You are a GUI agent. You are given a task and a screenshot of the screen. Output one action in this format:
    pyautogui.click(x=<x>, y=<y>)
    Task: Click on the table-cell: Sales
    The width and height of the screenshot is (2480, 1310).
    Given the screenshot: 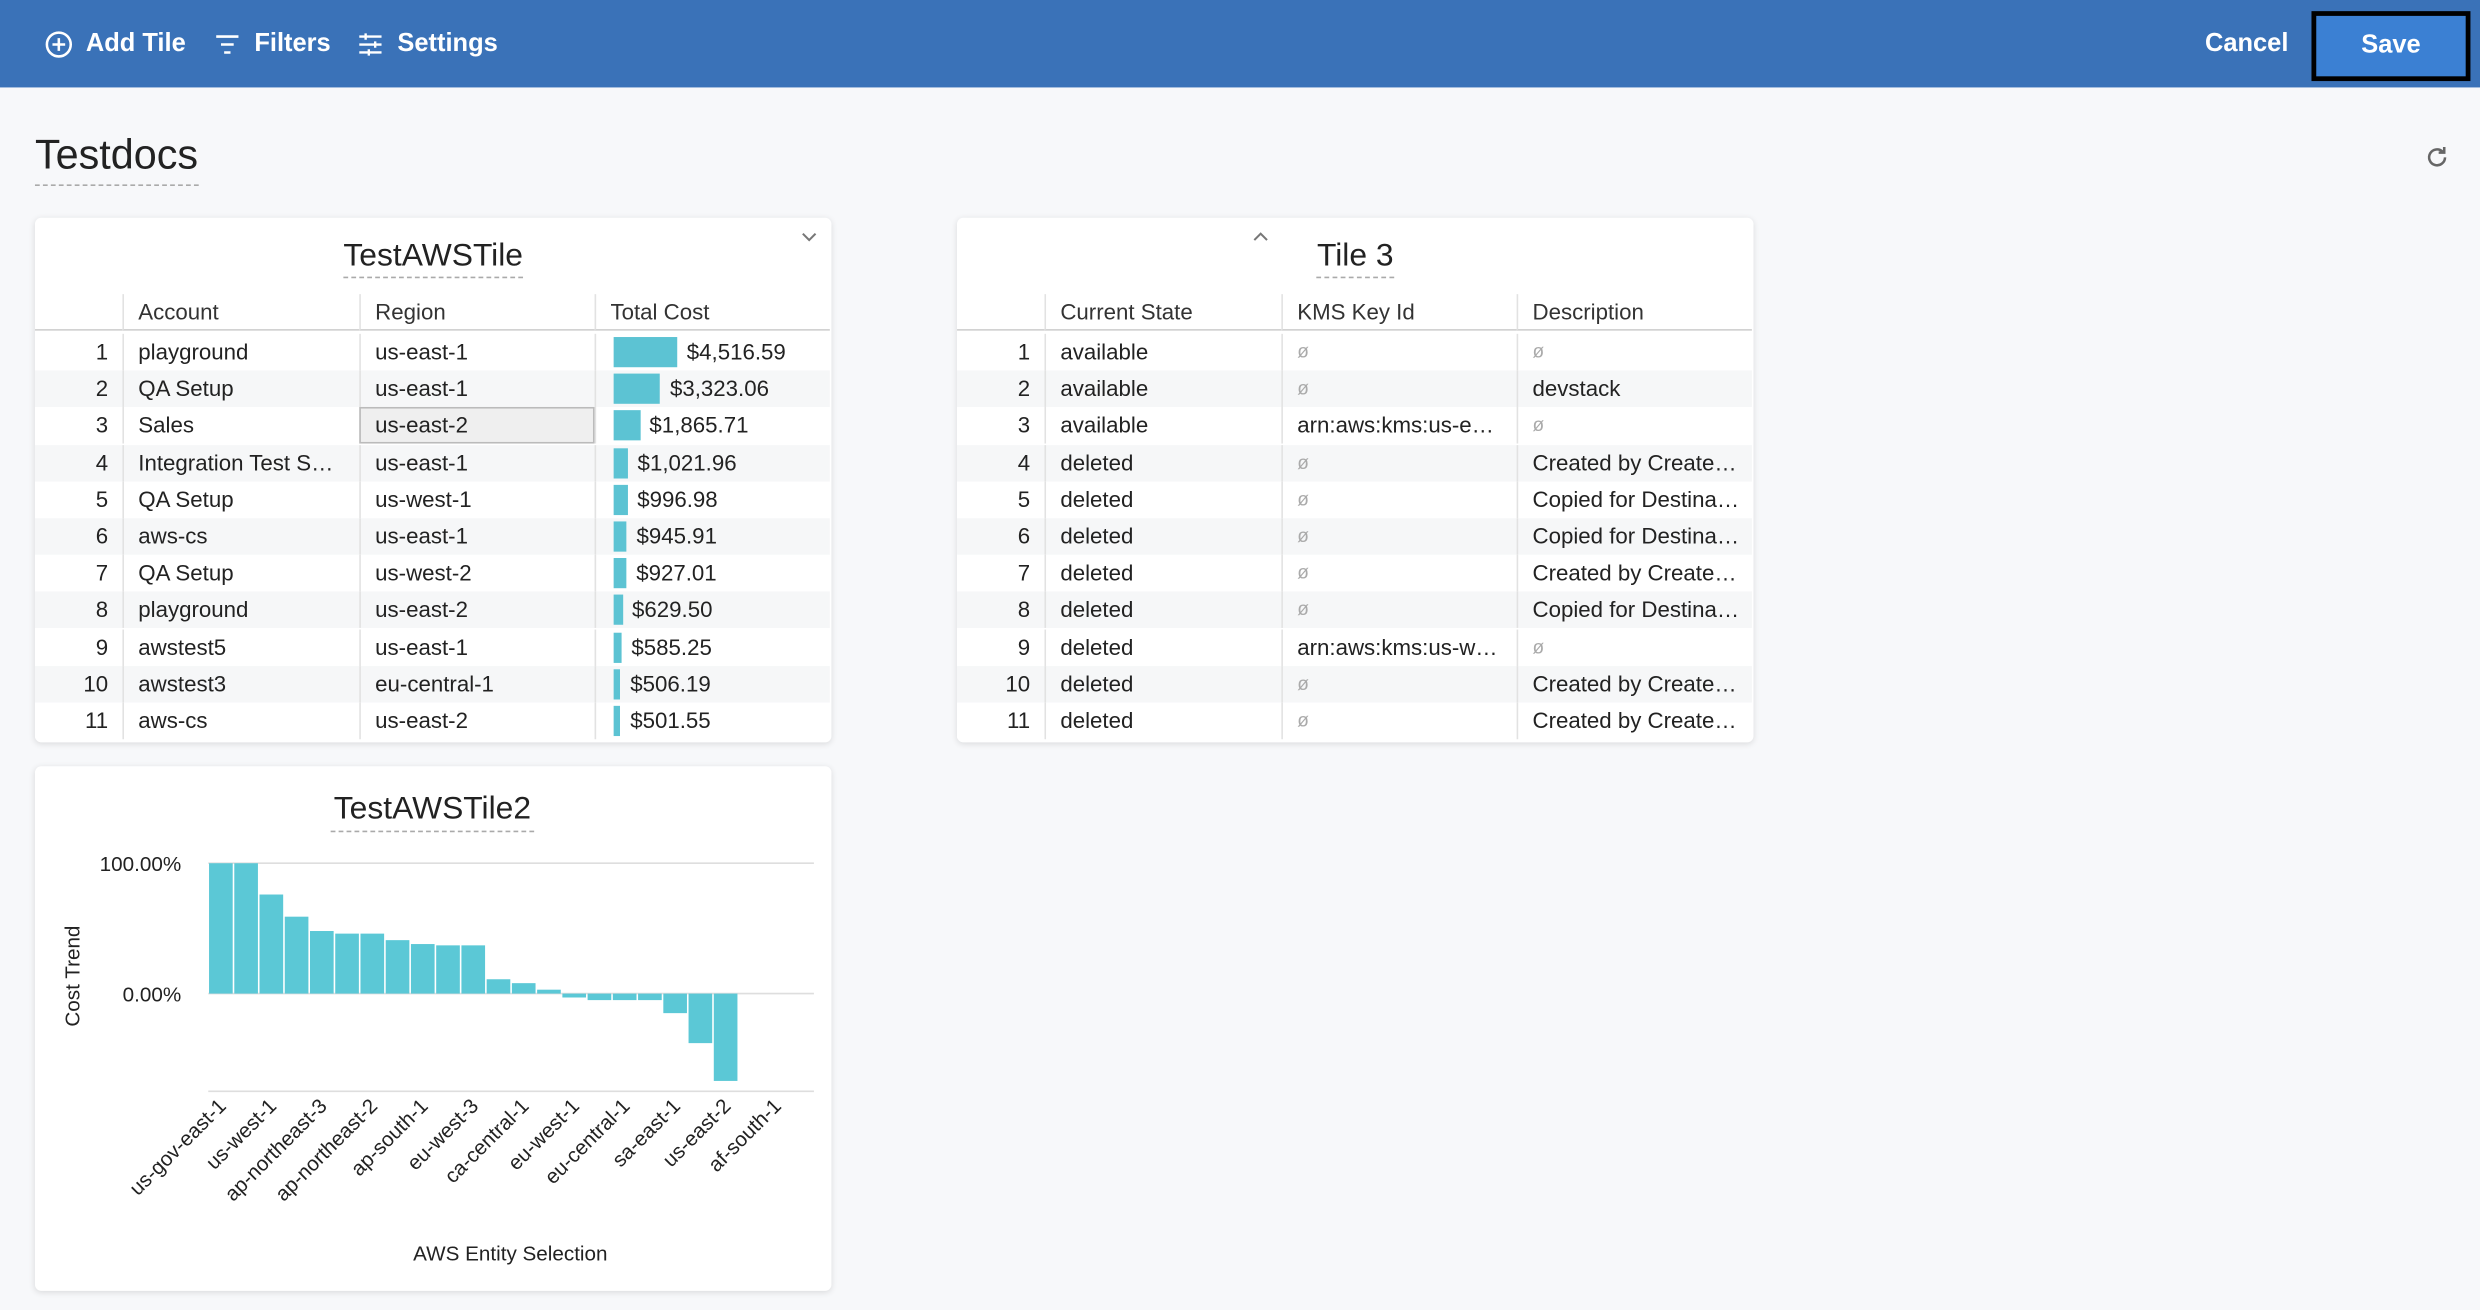 What is the action you would take?
    pyautogui.click(x=241, y=426)
    